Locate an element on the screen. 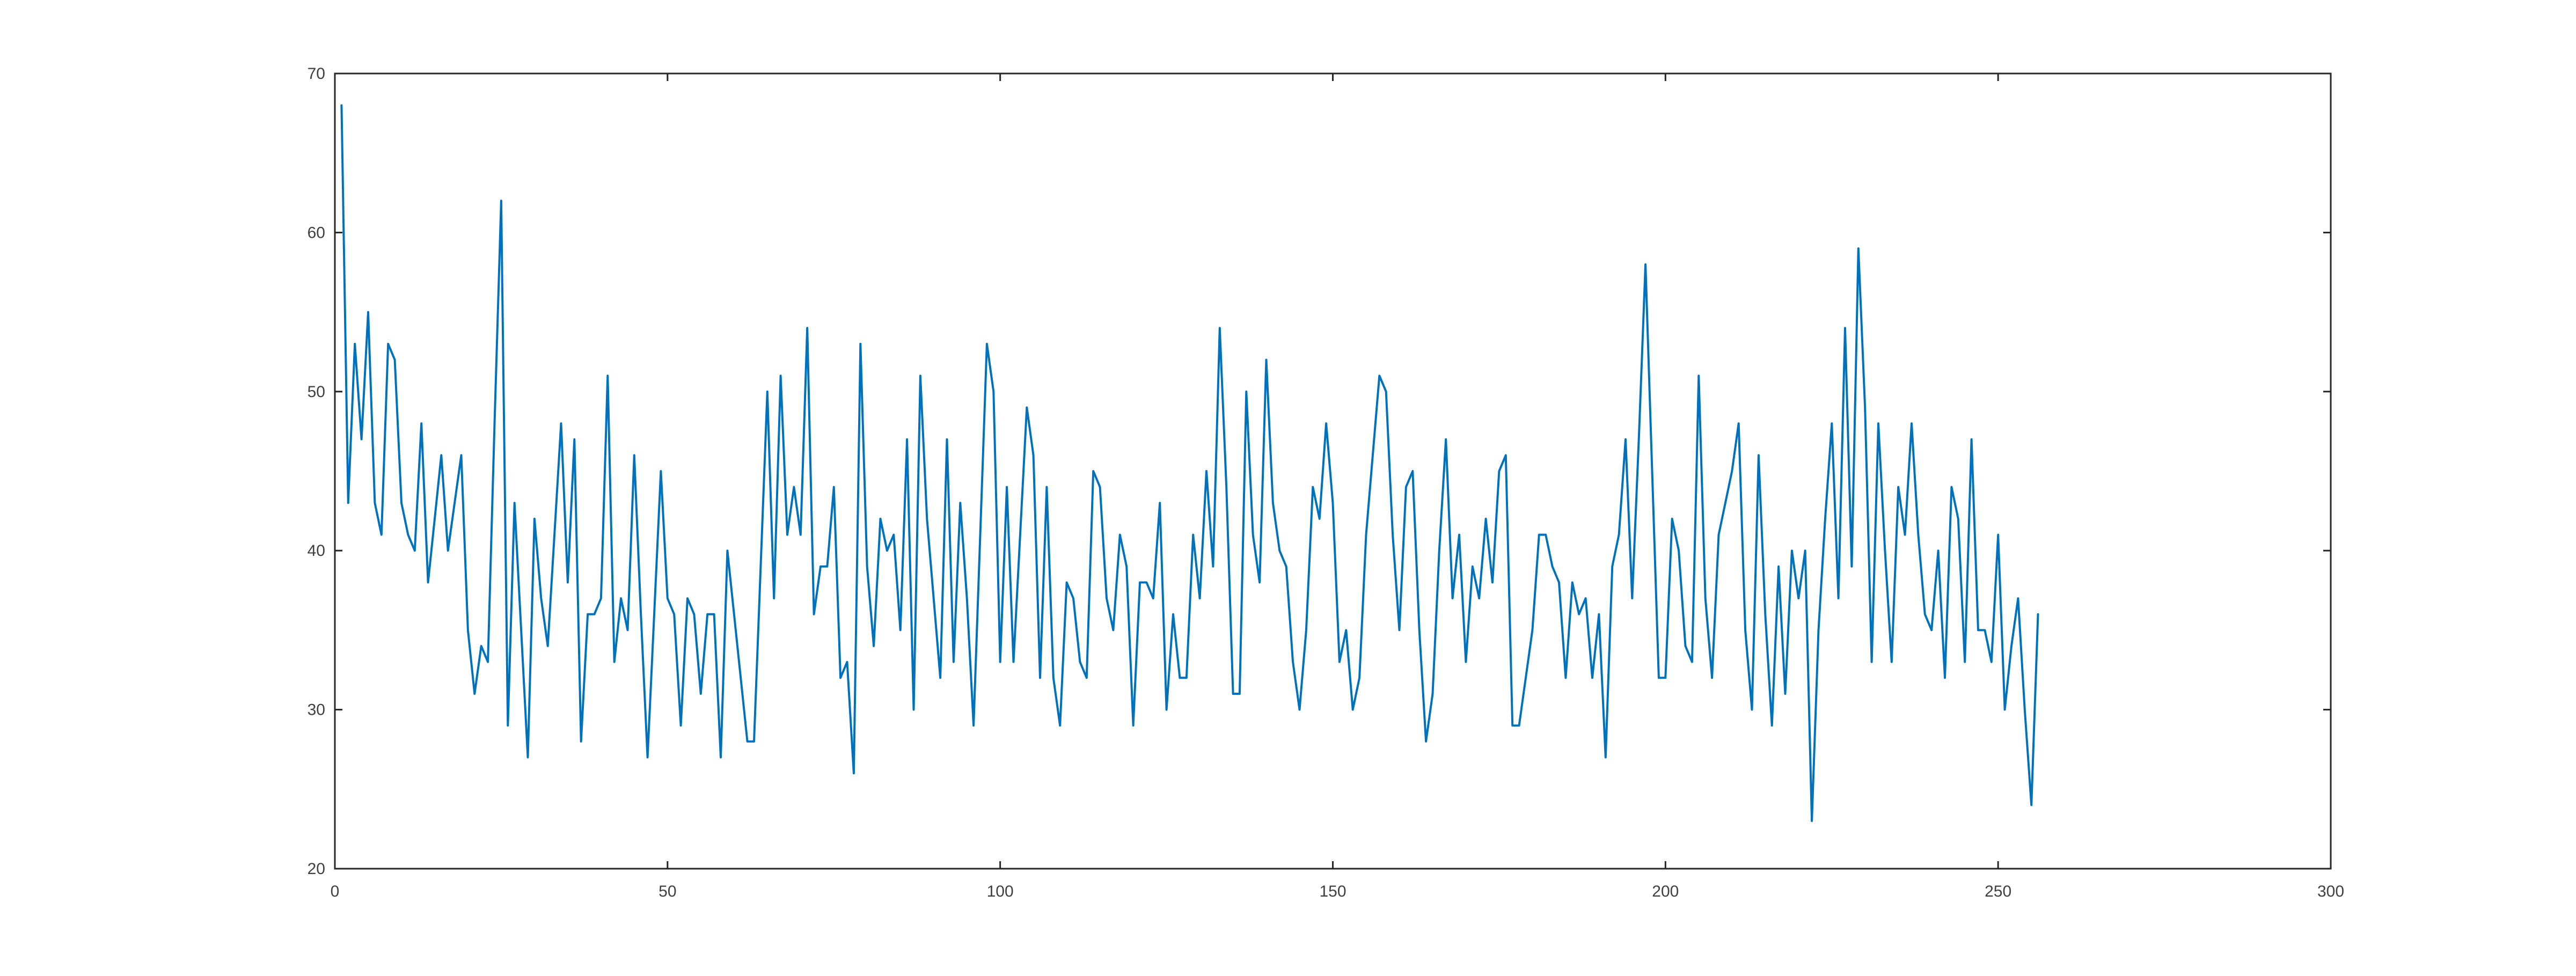 This screenshot has width=2576, height=976. y-tick-labels: 20 30 40 50 60 70 is located at coordinates (316, 472).